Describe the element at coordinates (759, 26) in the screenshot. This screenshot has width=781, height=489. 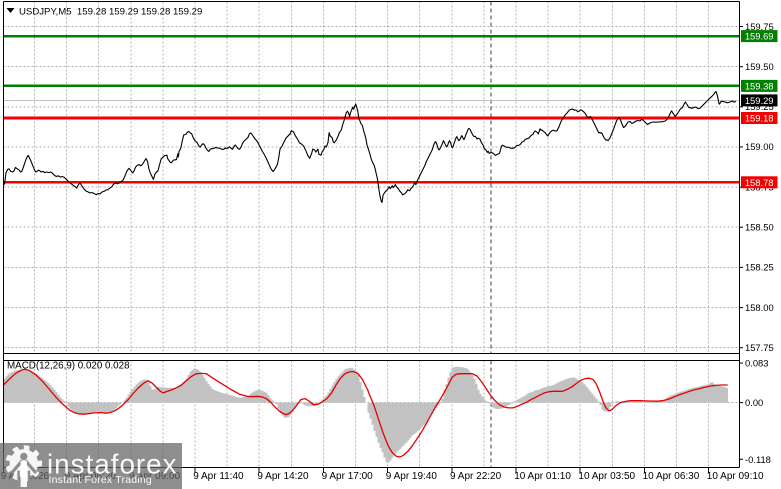
I see `svg-text: 159.75` at that location.